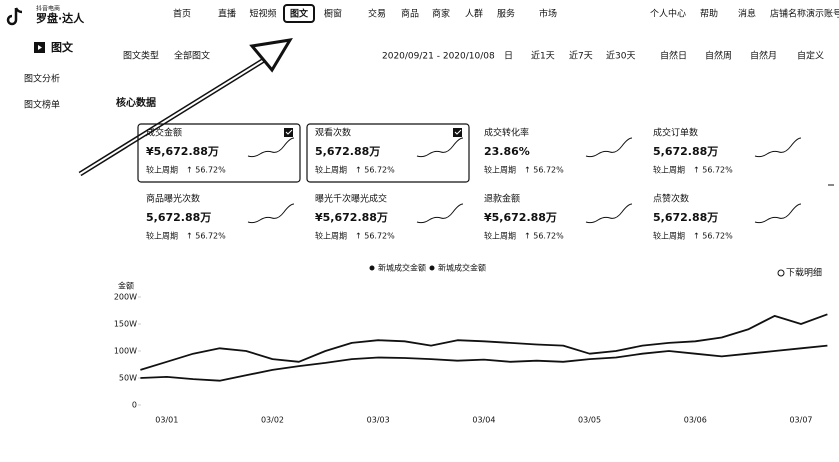  I want to click on nav-item: 图文, so click(299, 14).